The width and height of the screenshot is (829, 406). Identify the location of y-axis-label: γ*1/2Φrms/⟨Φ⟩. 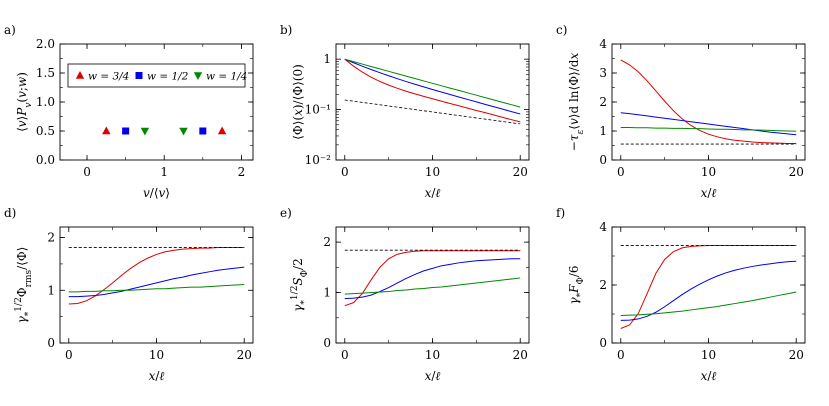
(24, 285).